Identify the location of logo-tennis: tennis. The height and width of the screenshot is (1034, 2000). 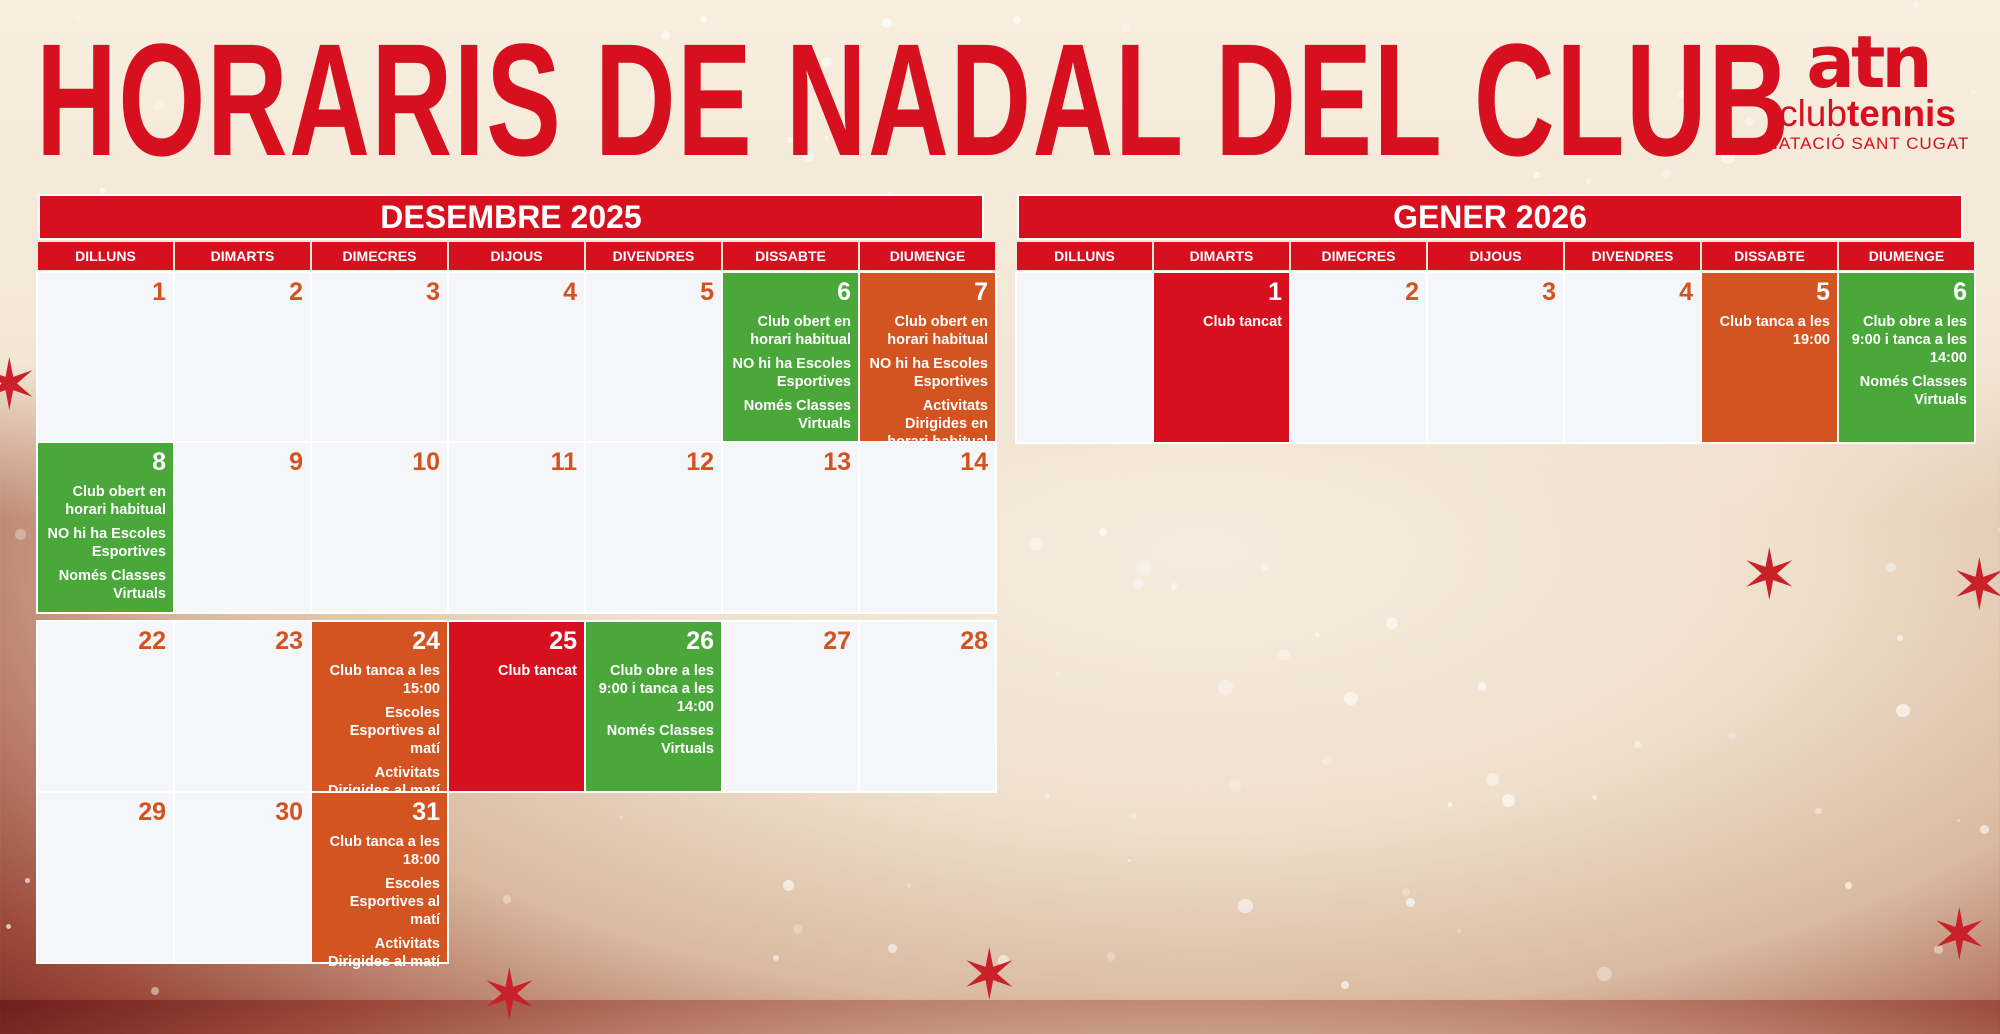
(1901, 113).